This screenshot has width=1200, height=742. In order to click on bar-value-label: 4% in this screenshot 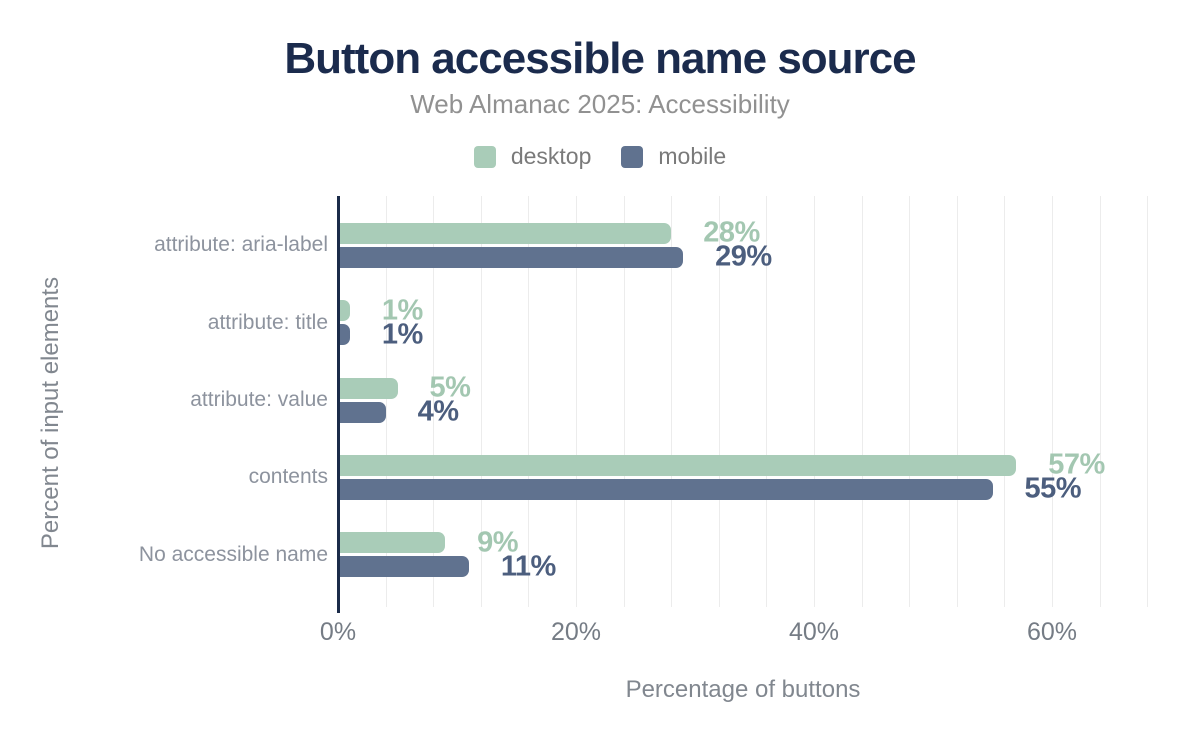, I will do `click(438, 411)`.